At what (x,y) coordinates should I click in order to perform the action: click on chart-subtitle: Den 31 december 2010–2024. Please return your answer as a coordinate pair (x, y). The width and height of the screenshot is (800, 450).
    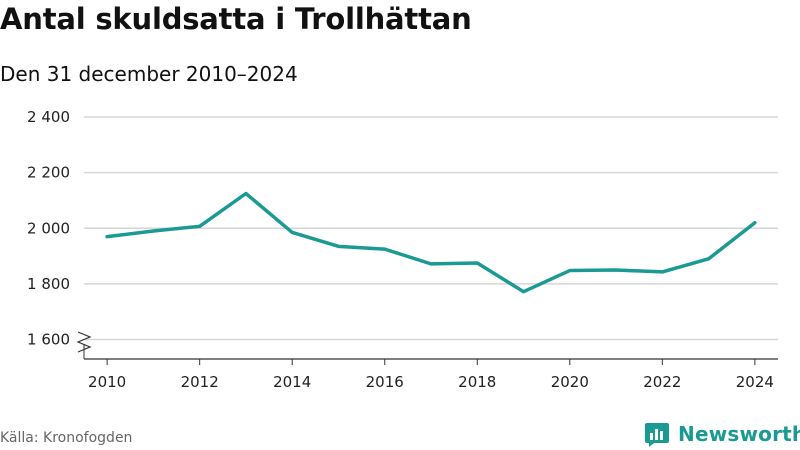
    Looking at the image, I should click on (149, 74).